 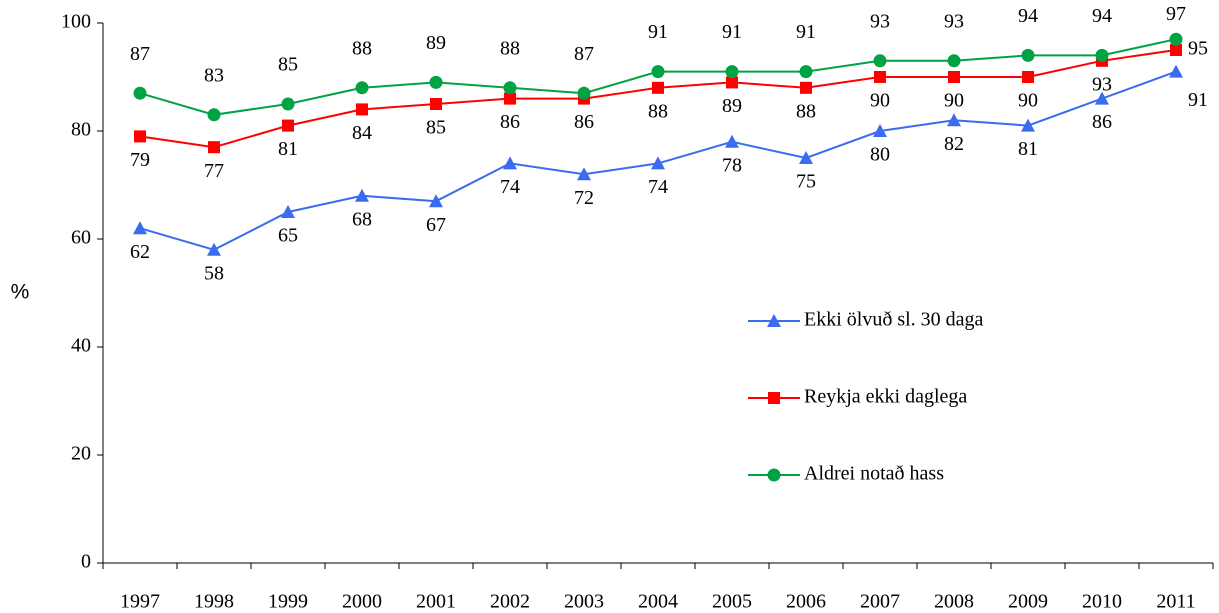 What do you see at coordinates (874, 474) in the screenshot?
I see `legend-label: Aldrei notað hass` at bounding box center [874, 474].